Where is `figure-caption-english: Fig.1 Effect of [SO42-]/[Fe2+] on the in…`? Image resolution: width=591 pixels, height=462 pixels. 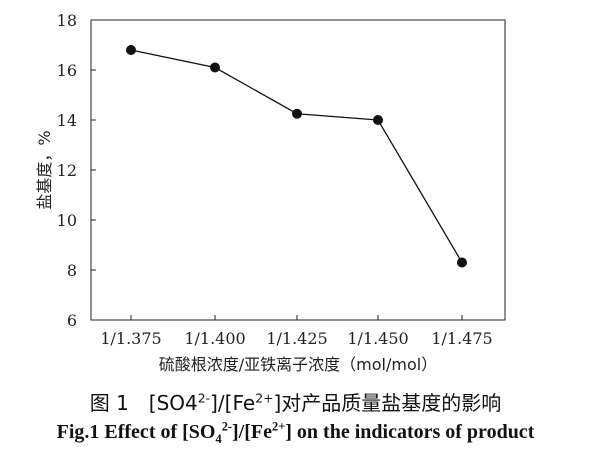 figure-caption-english: Fig.1 Effect of [SO42-]/[Fe2+] on the in… is located at coordinates (295, 432).